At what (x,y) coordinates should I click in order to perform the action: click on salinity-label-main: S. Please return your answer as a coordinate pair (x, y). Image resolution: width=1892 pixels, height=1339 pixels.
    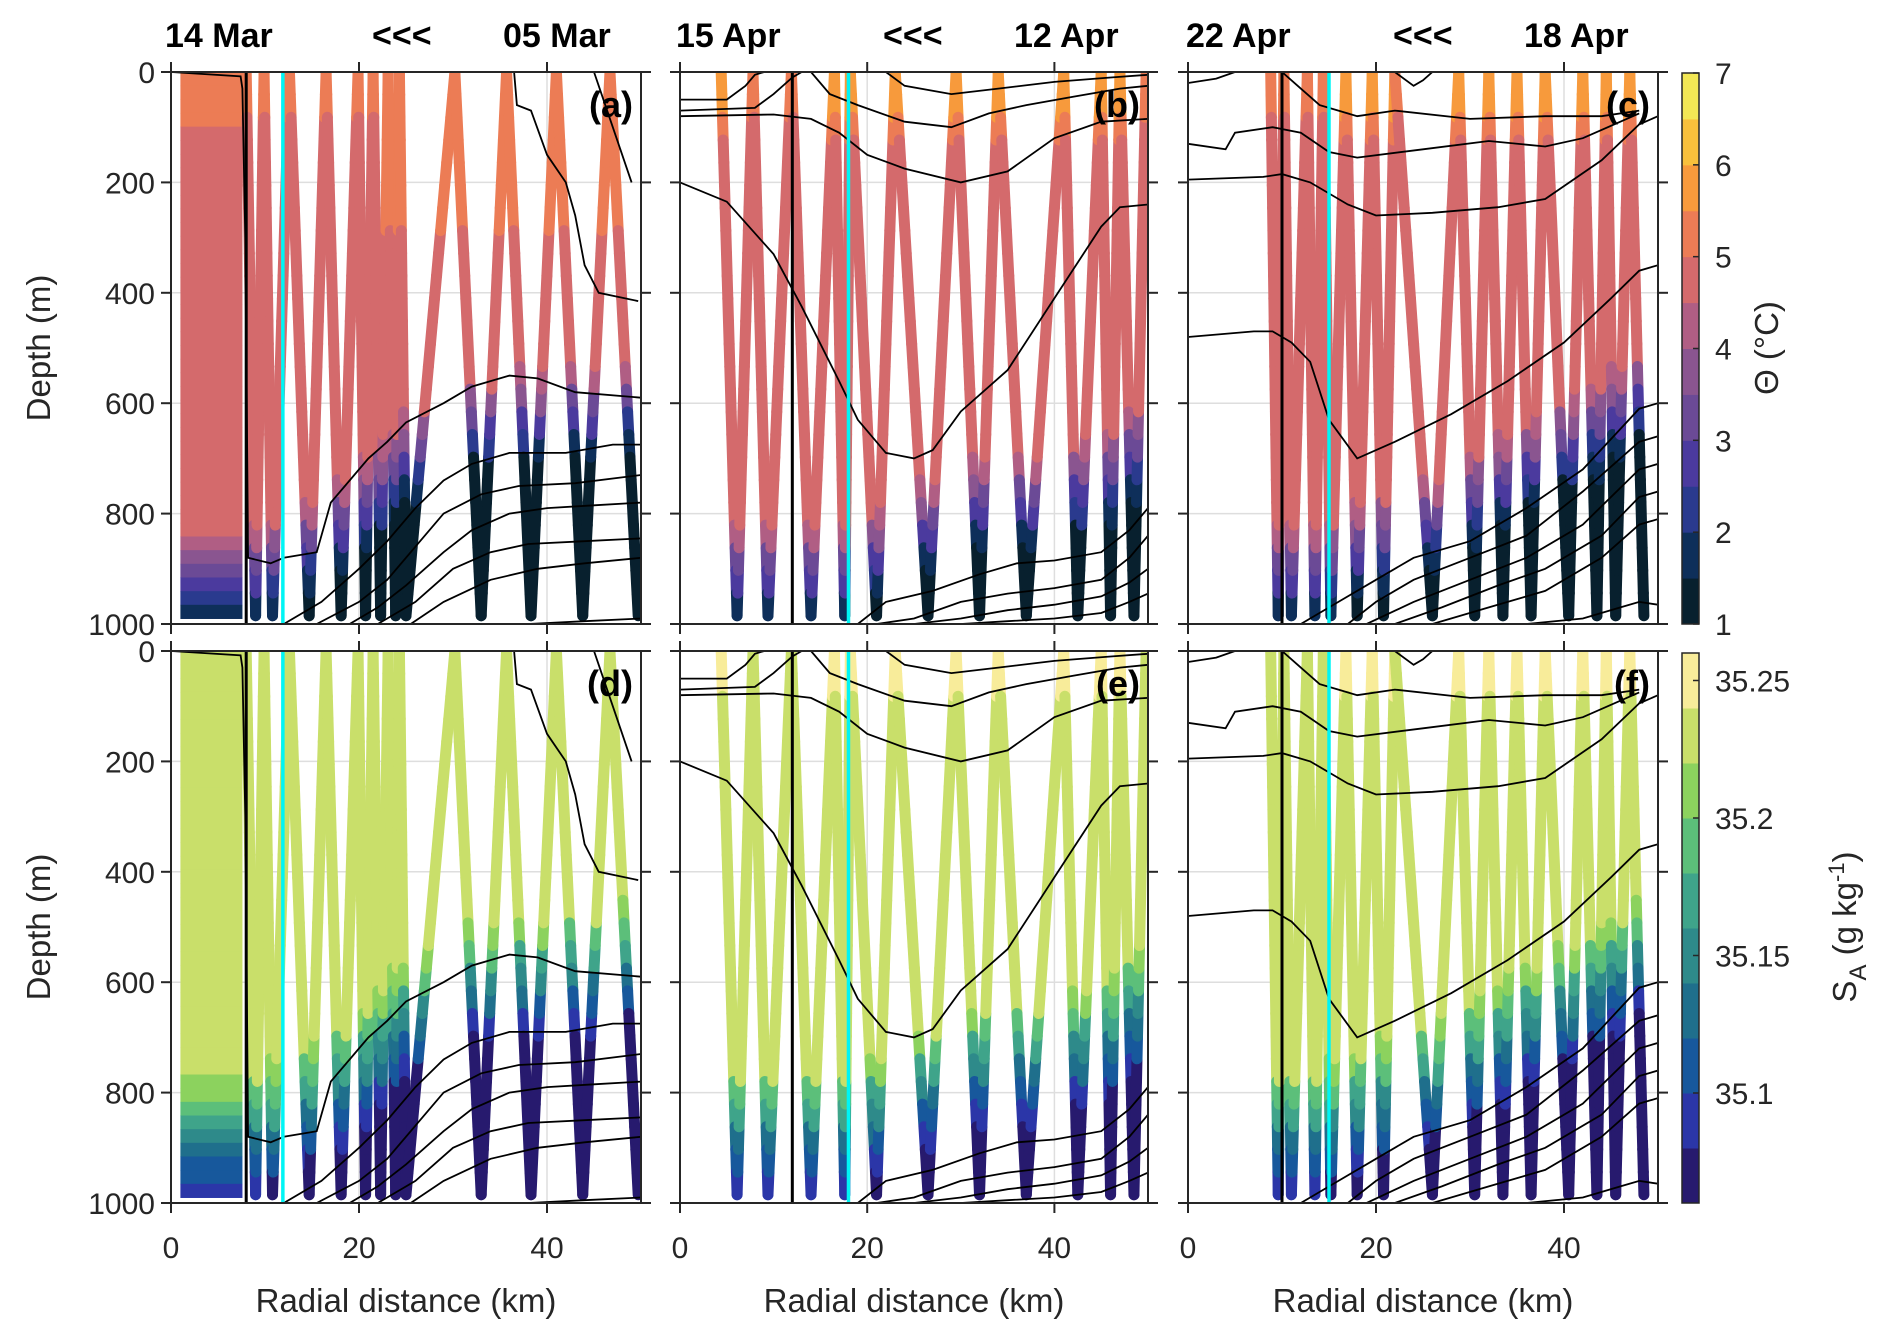
    Looking at the image, I should click on (1844, 992).